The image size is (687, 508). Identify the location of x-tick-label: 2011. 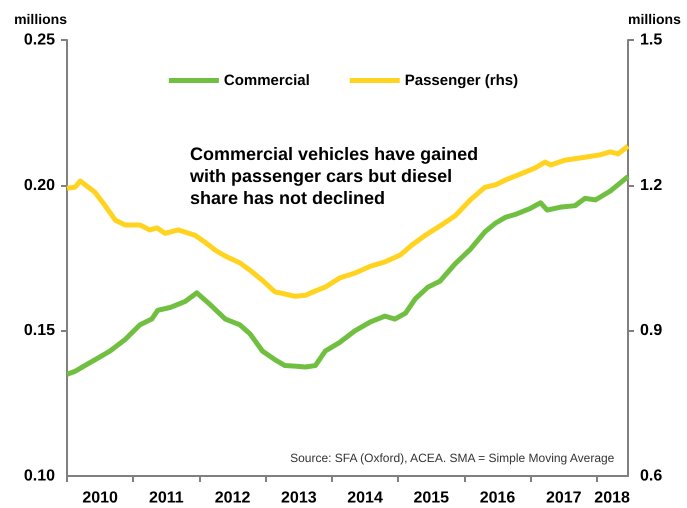
(166, 498).